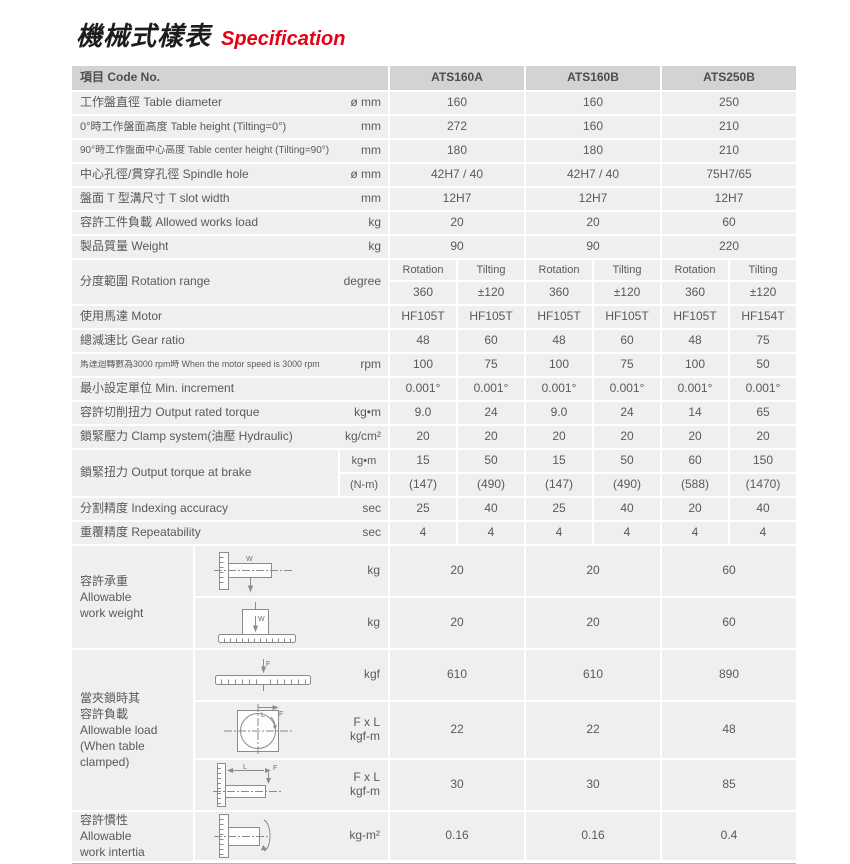 Image resolution: width=850 pixels, height=864 pixels. I want to click on spec-value: 9.0, so click(423, 413).